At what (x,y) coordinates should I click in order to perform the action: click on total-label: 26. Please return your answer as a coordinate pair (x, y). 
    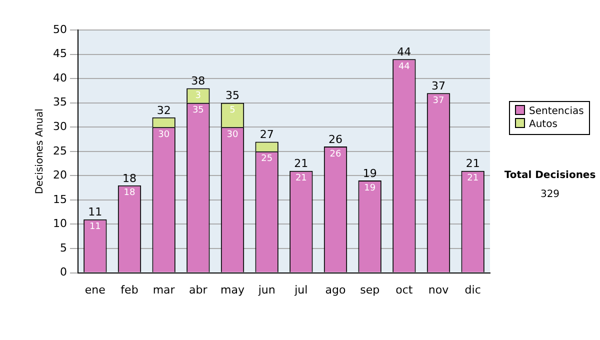
    Looking at the image, I should click on (335, 139).